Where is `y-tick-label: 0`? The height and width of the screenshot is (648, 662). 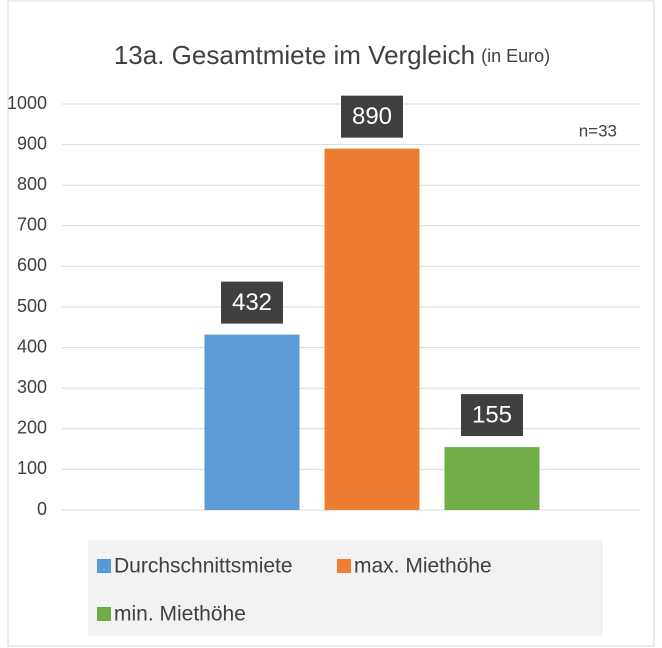 y-tick-label: 0 is located at coordinates (42, 509).